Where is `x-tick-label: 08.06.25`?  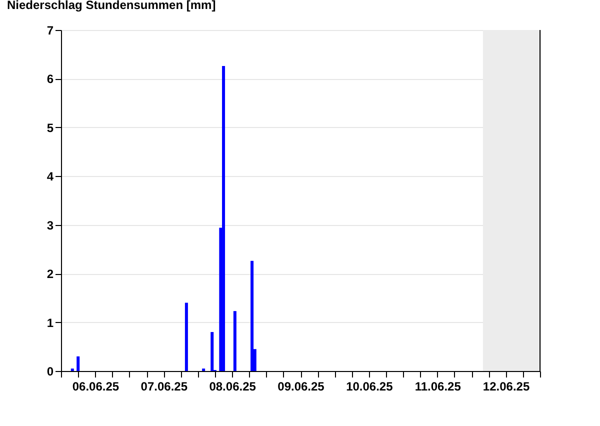 x-tick-label: 08.06.25 is located at coordinates (232, 387).